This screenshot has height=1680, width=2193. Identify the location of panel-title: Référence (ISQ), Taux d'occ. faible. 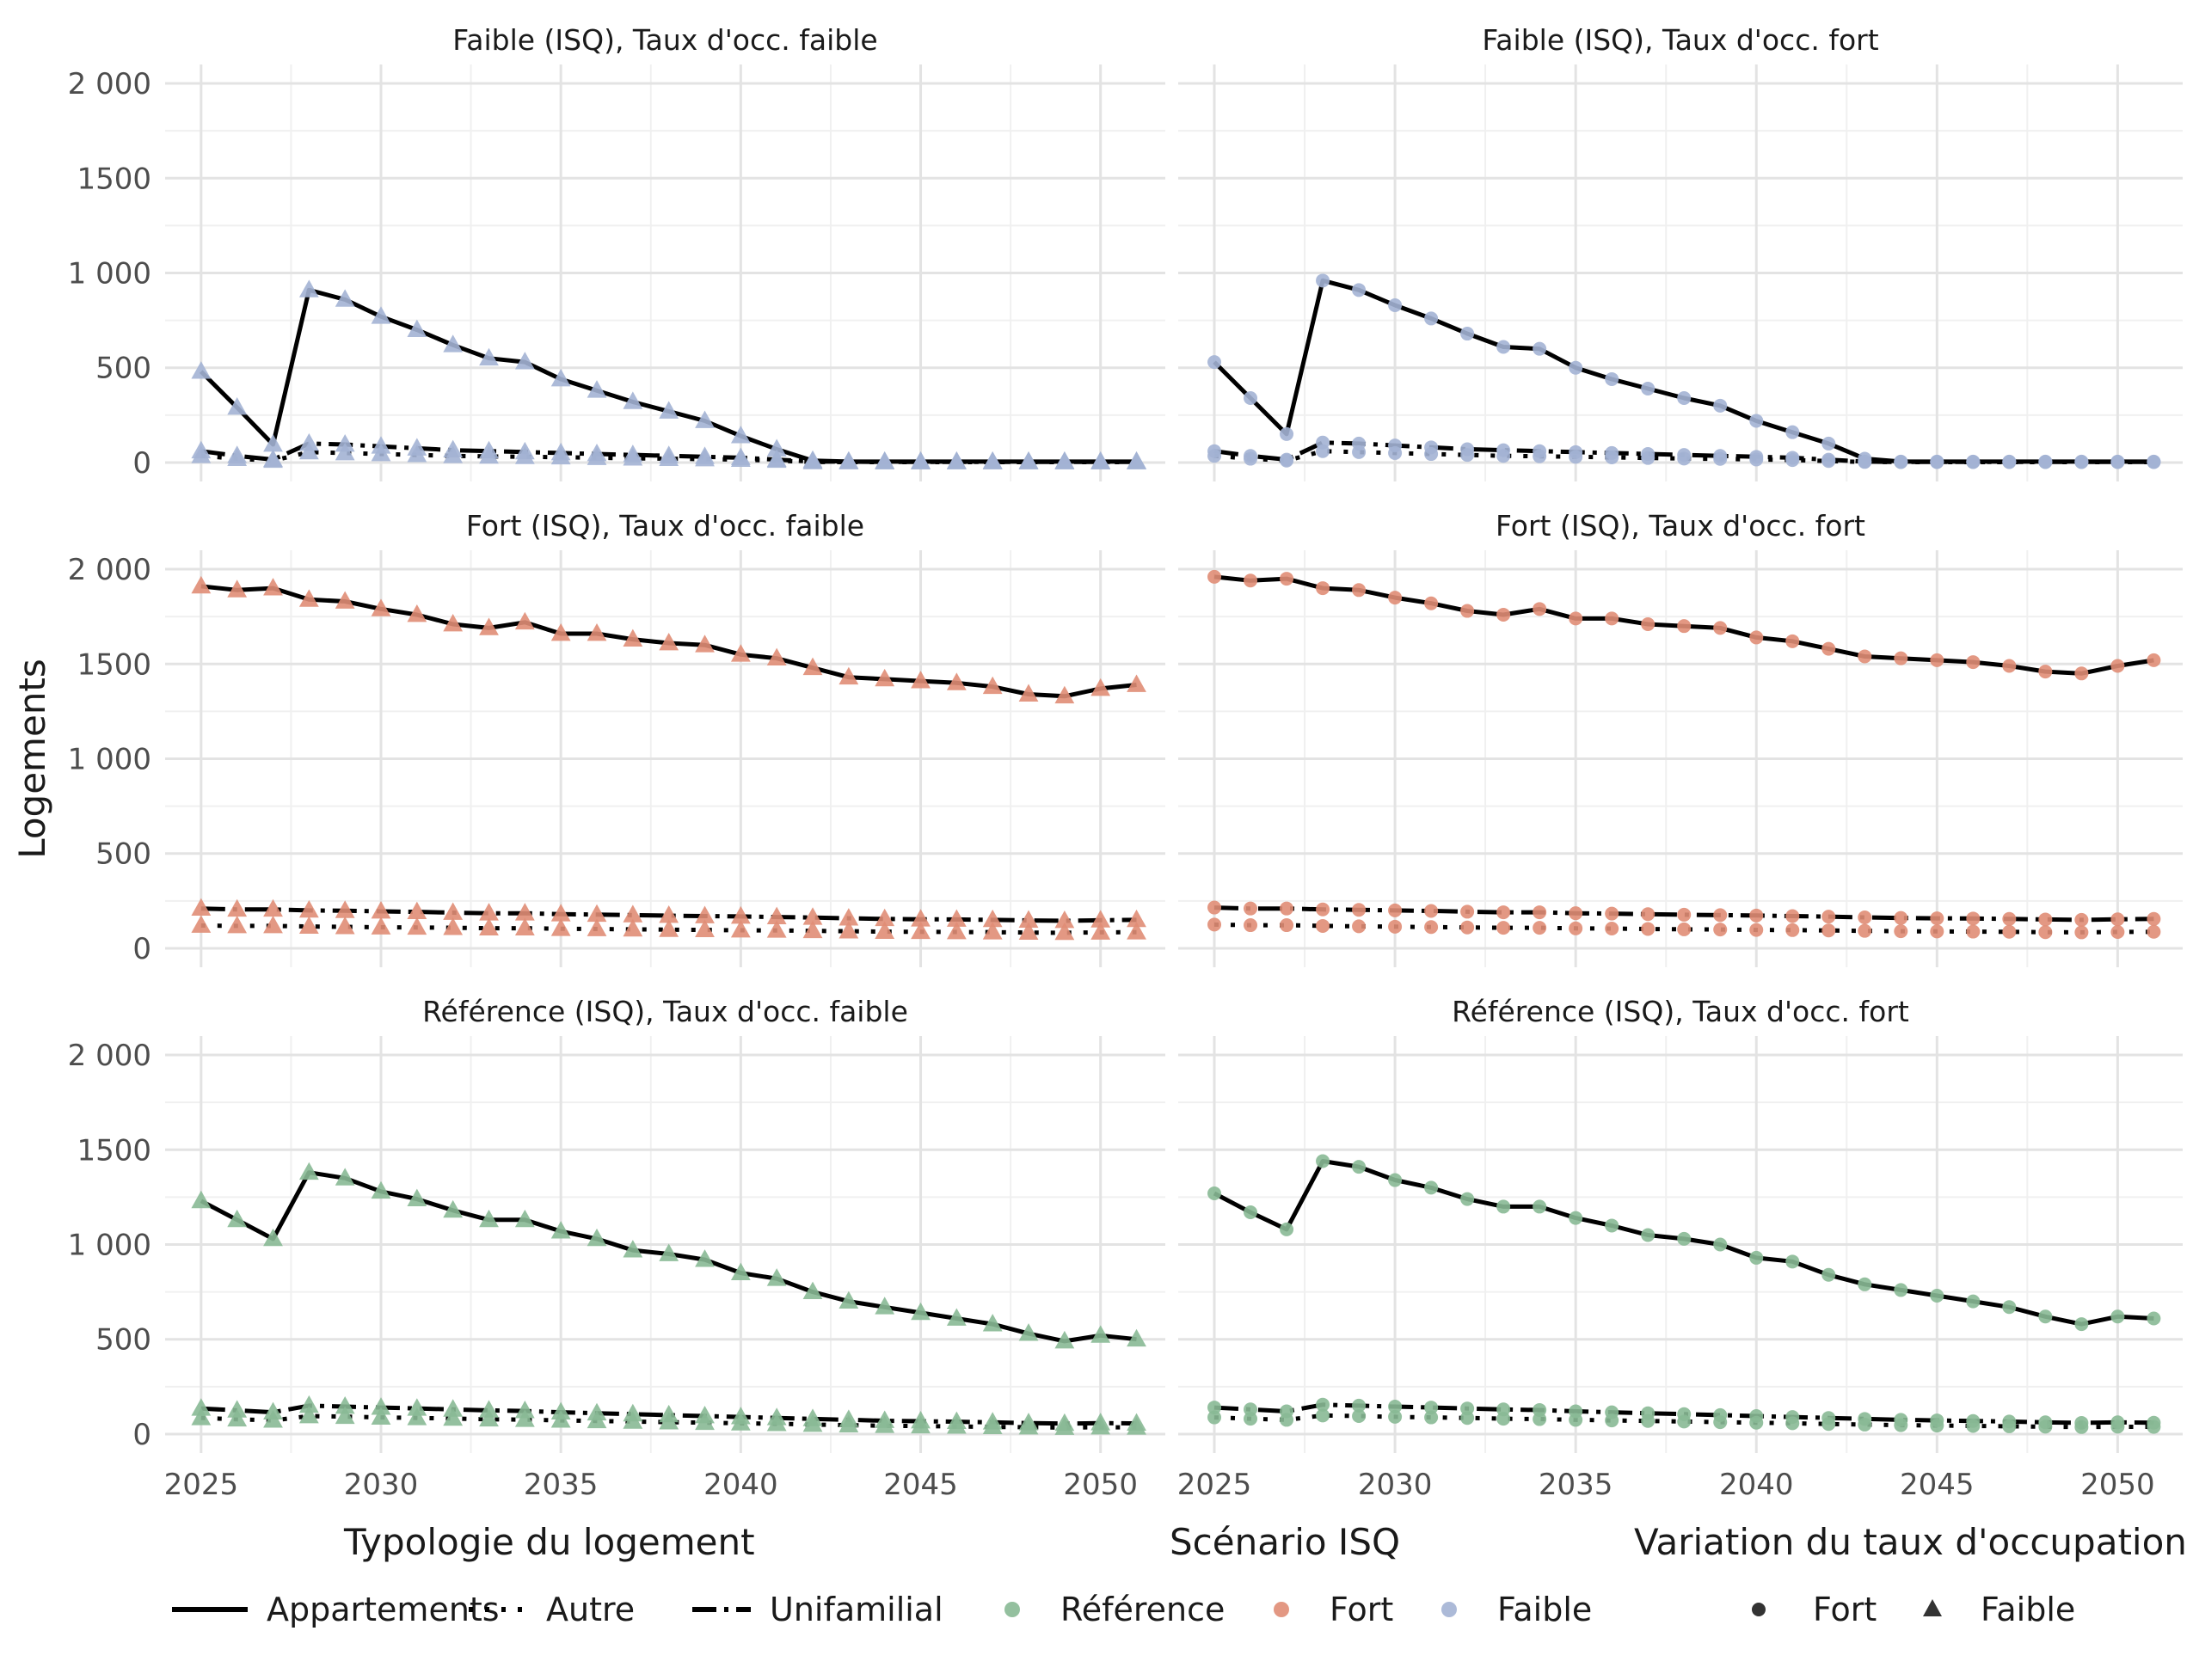
(665, 1012).